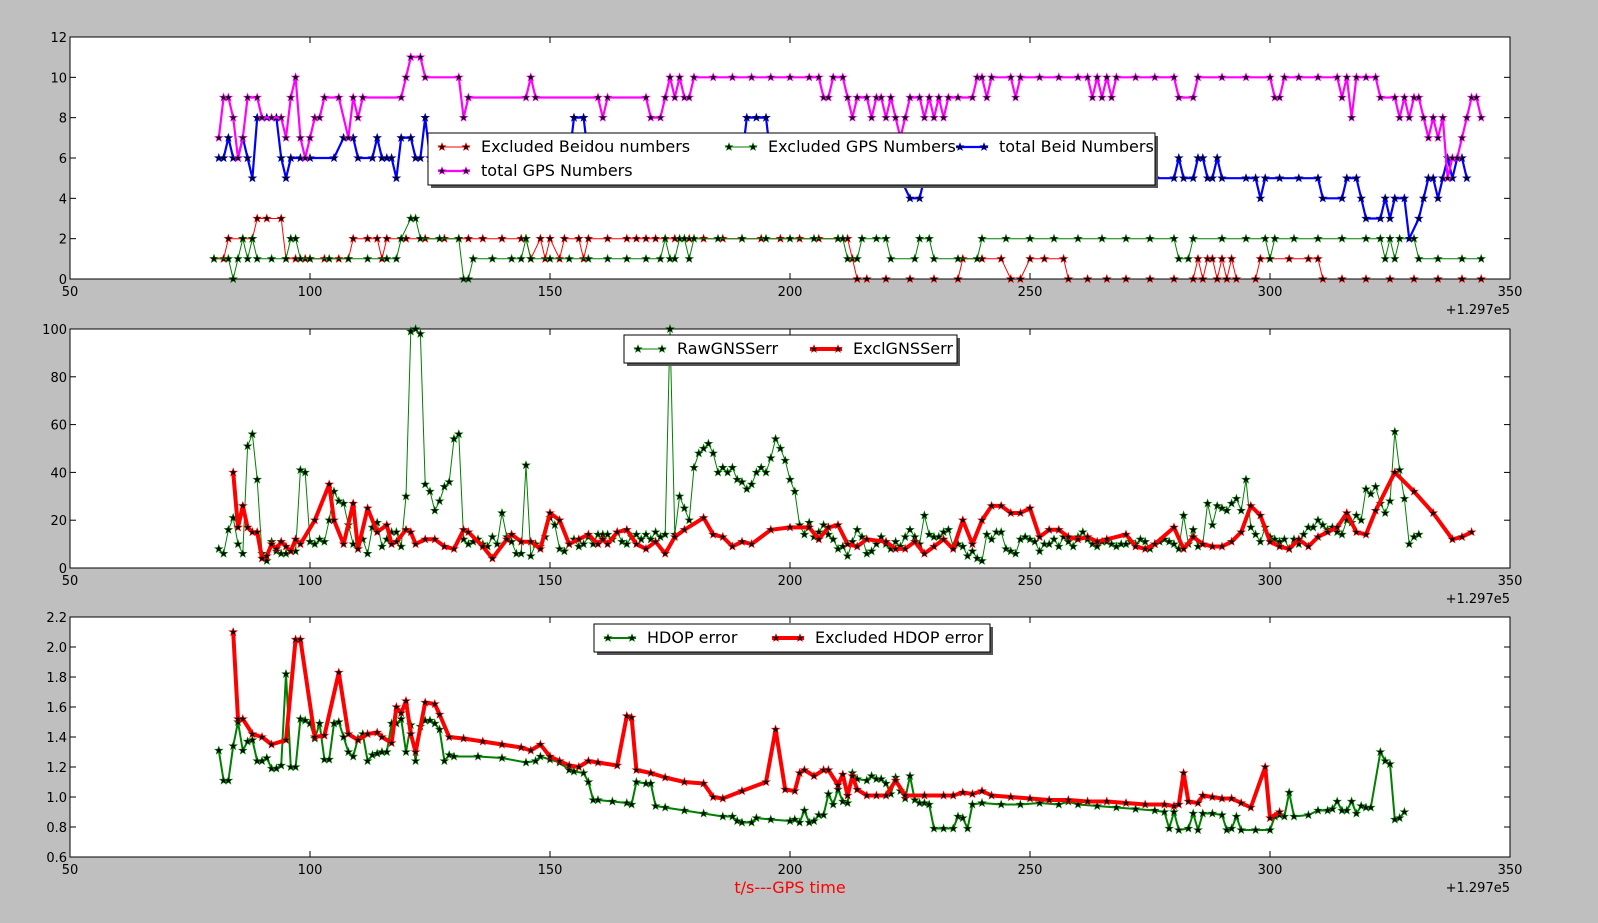 Image resolution: width=1598 pixels, height=923 pixels. What do you see at coordinates (756, 724) in the screenshot?
I see `series-excluded-hdop-error` at bounding box center [756, 724].